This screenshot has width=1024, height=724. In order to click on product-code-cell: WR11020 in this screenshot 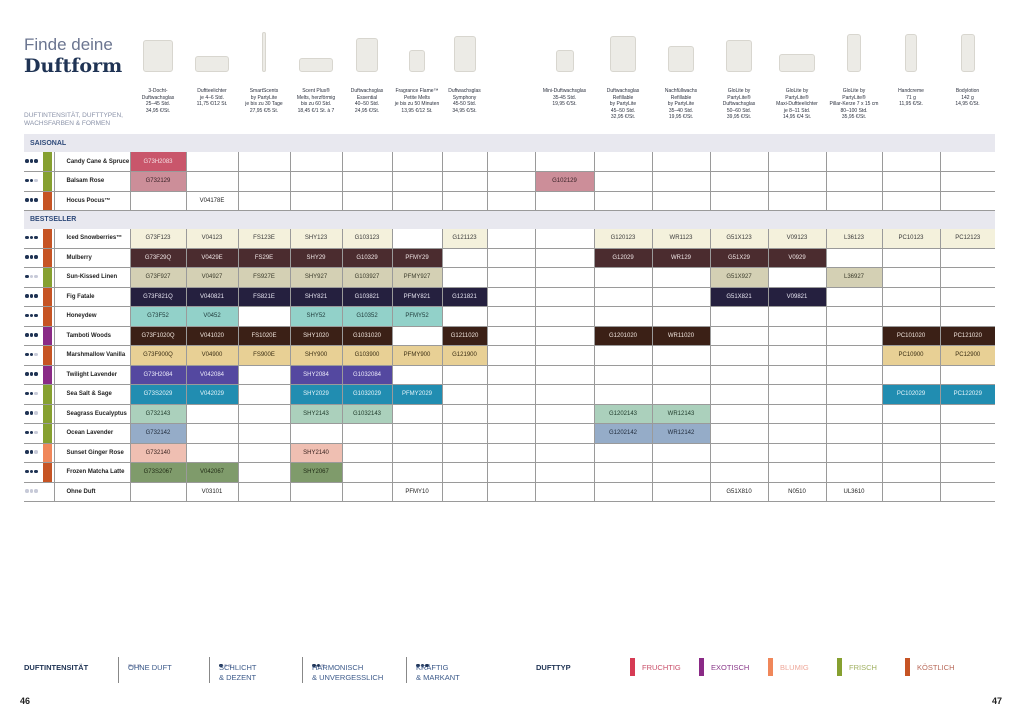, I will do `click(681, 336)`.